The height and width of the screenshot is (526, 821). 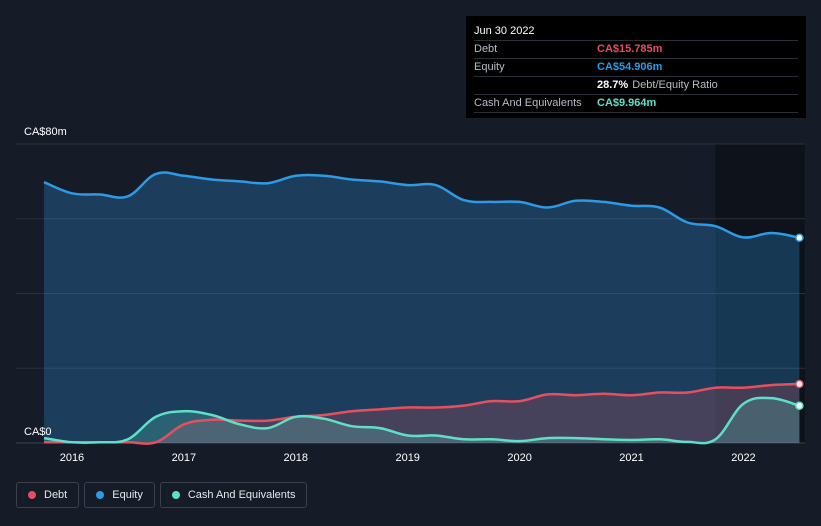 I want to click on tooltip-ratio-label: Debt/Equity Ratio, so click(x=675, y=85).